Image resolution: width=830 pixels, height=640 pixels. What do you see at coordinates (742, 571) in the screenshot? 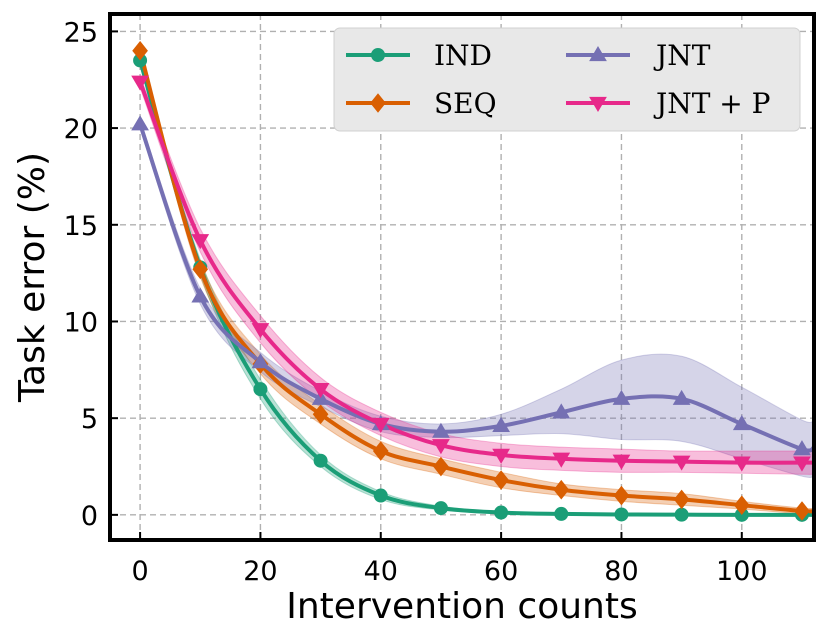
I see `x-tick-label: 100` at bounding box center [742, 571].